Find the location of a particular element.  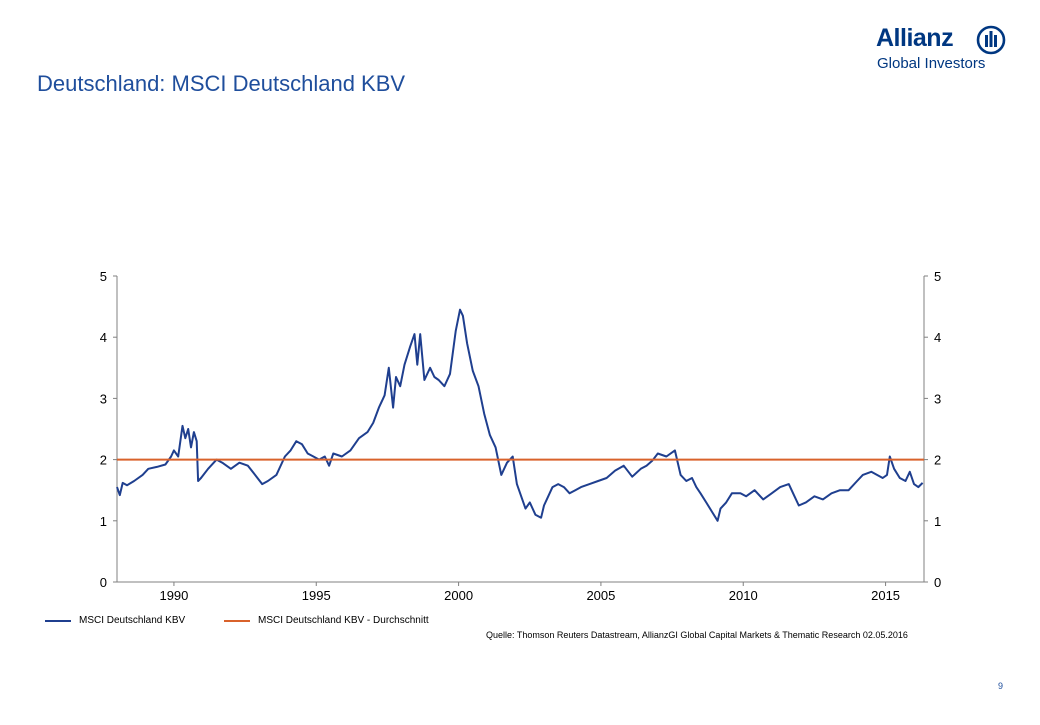

allianz-eagle-icon is located at coordinates (991, 42).